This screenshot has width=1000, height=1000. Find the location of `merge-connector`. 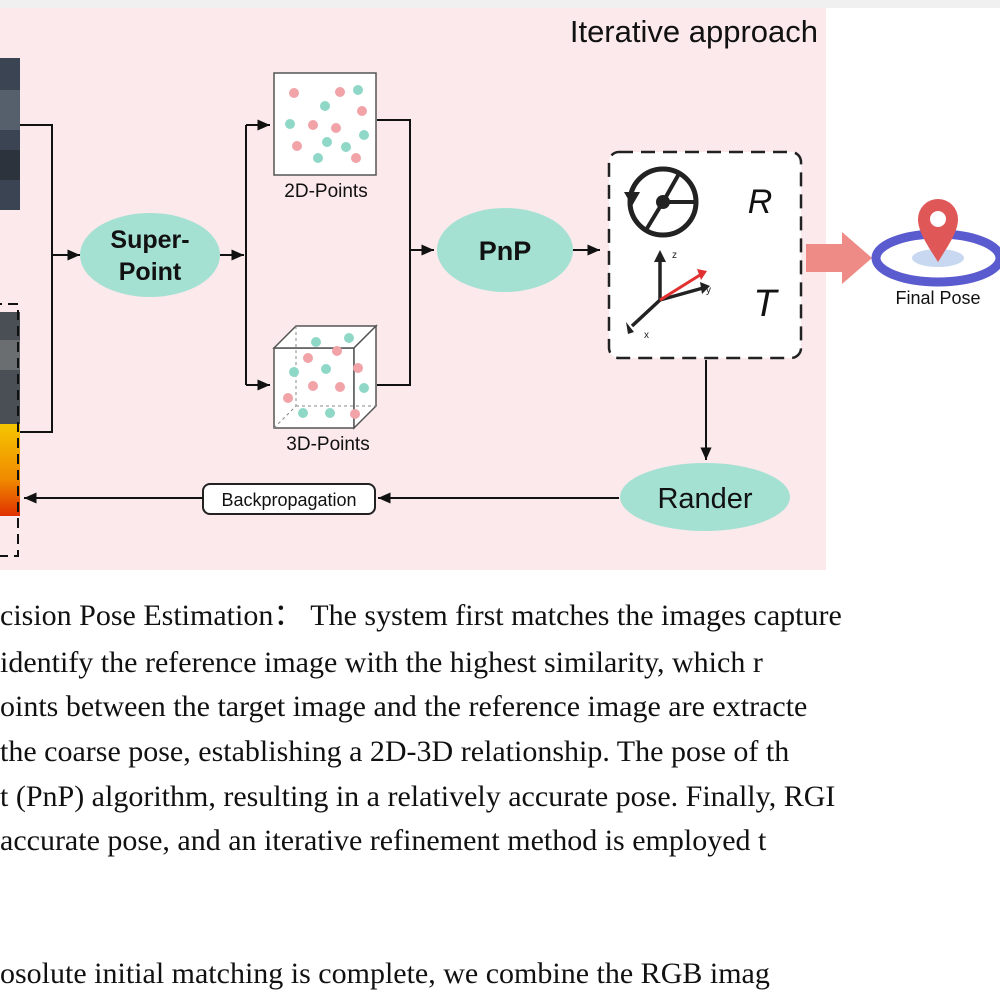

merge-connector is located at coordinates (394, 252).